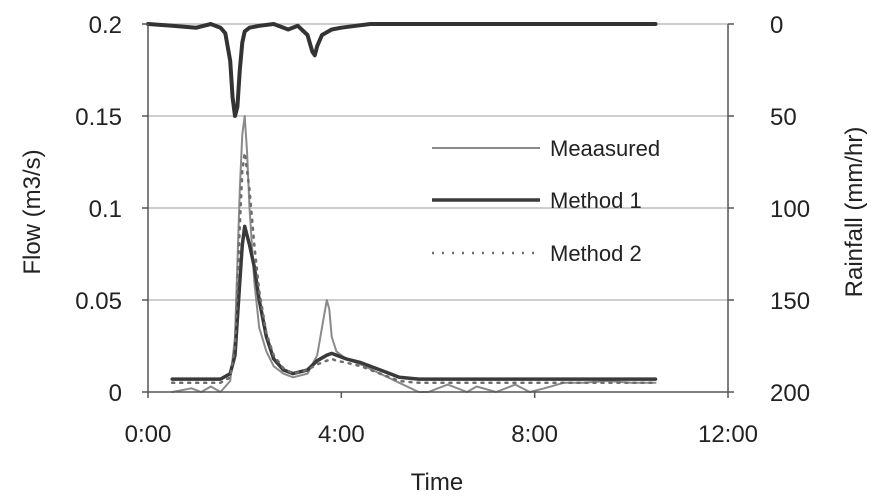 The width and height of the screenshot is (884, 500). What do you see at coordinates (341, 434) in the screenshot?
I see `x-tick-label-1: 4:00` at bounding box center [341, 434].